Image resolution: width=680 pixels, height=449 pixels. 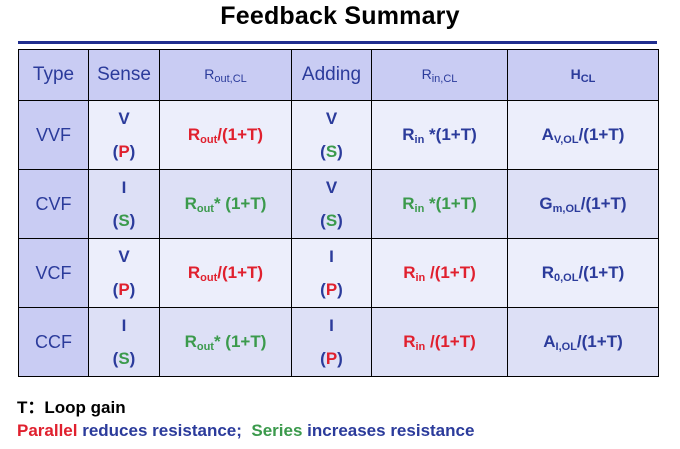 What do you see at coordinates (583, 135) in the screenshot?
I see `hcl-cell: AV,OL/(1+T)` at bounding box center [583, 135].